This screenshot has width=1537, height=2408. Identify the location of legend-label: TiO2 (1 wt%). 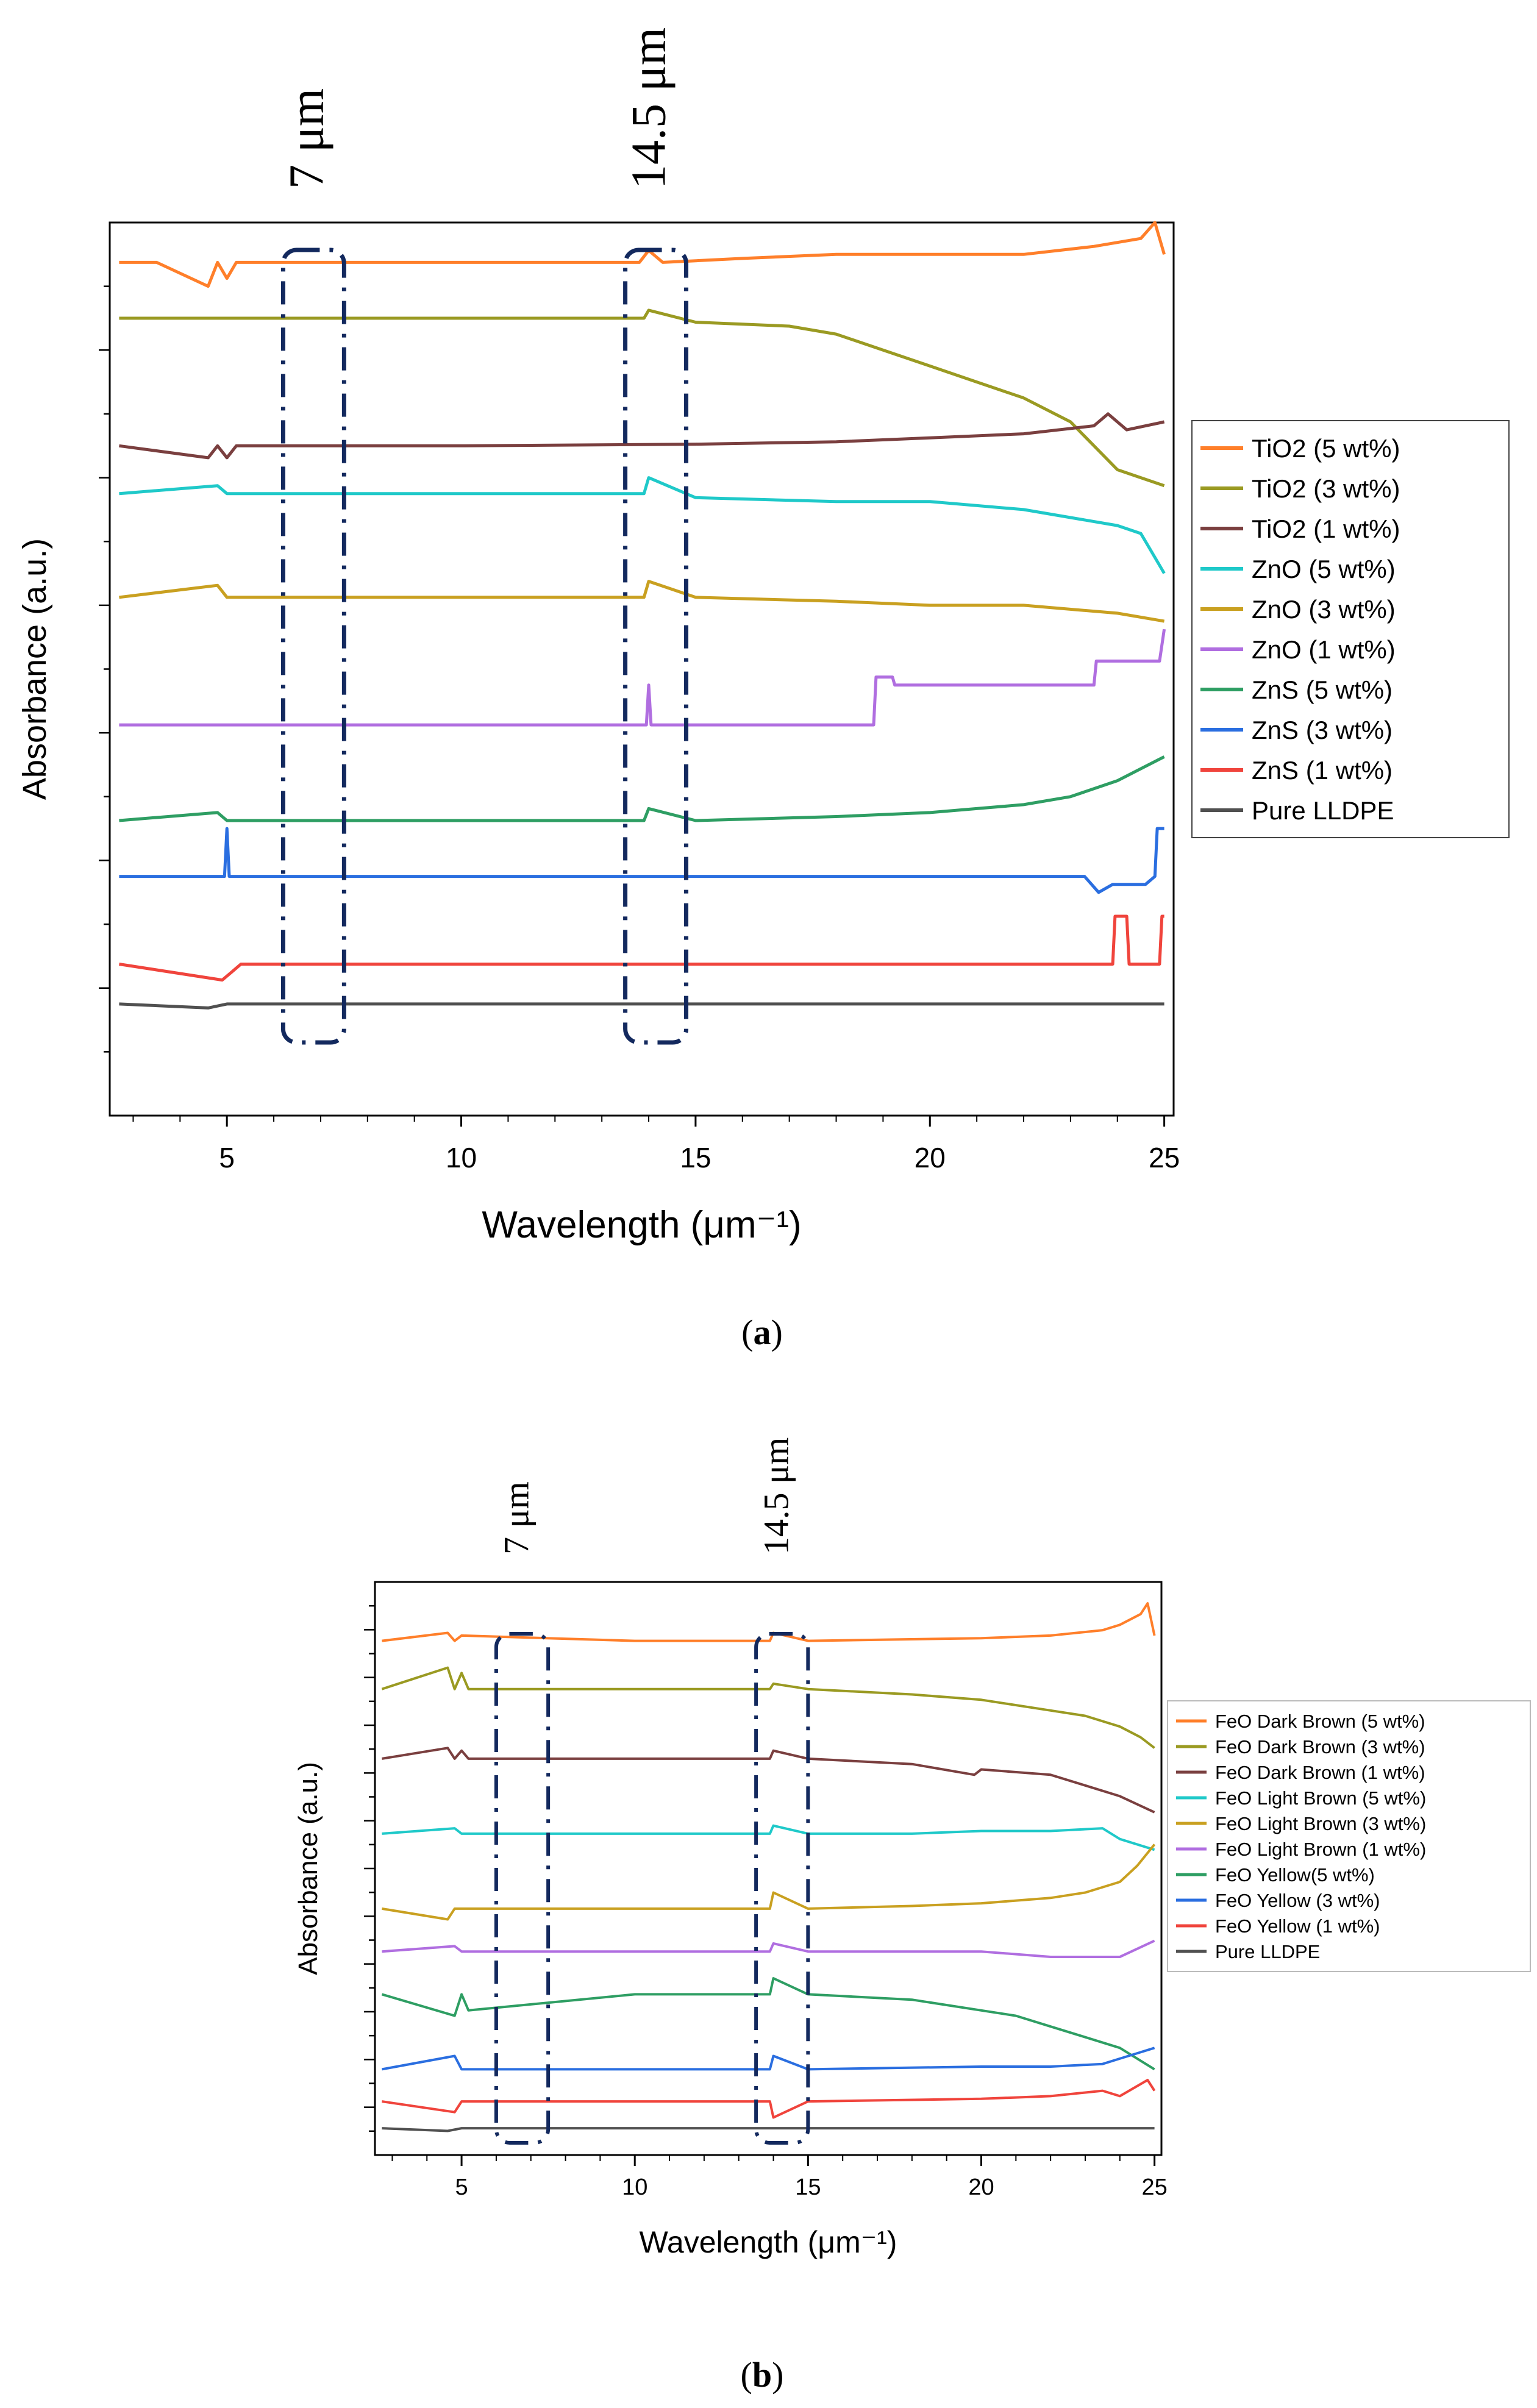
(1326, 529).